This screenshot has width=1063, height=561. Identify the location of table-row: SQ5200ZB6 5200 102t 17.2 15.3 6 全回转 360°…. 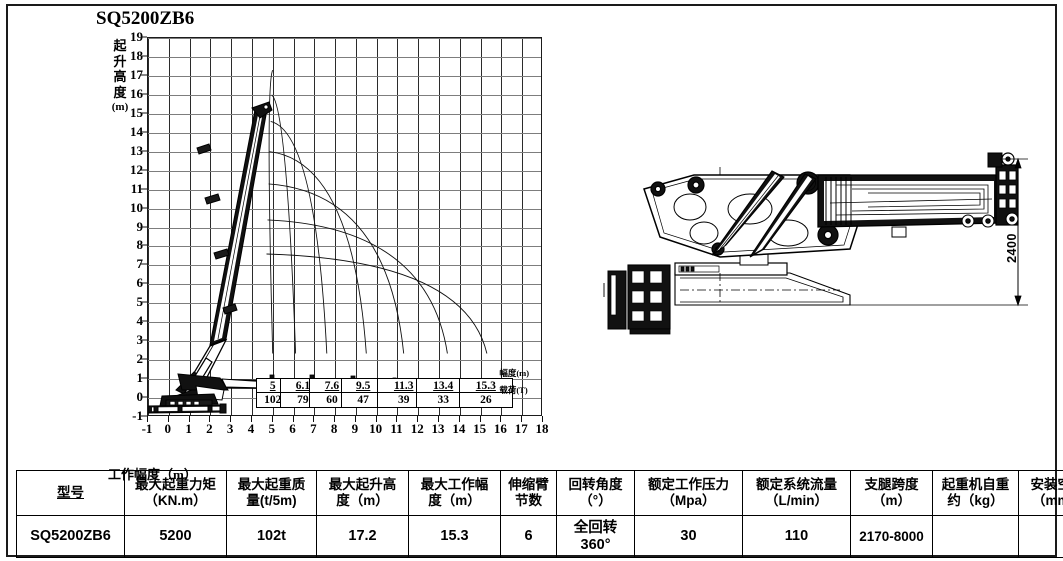
(539, 536).